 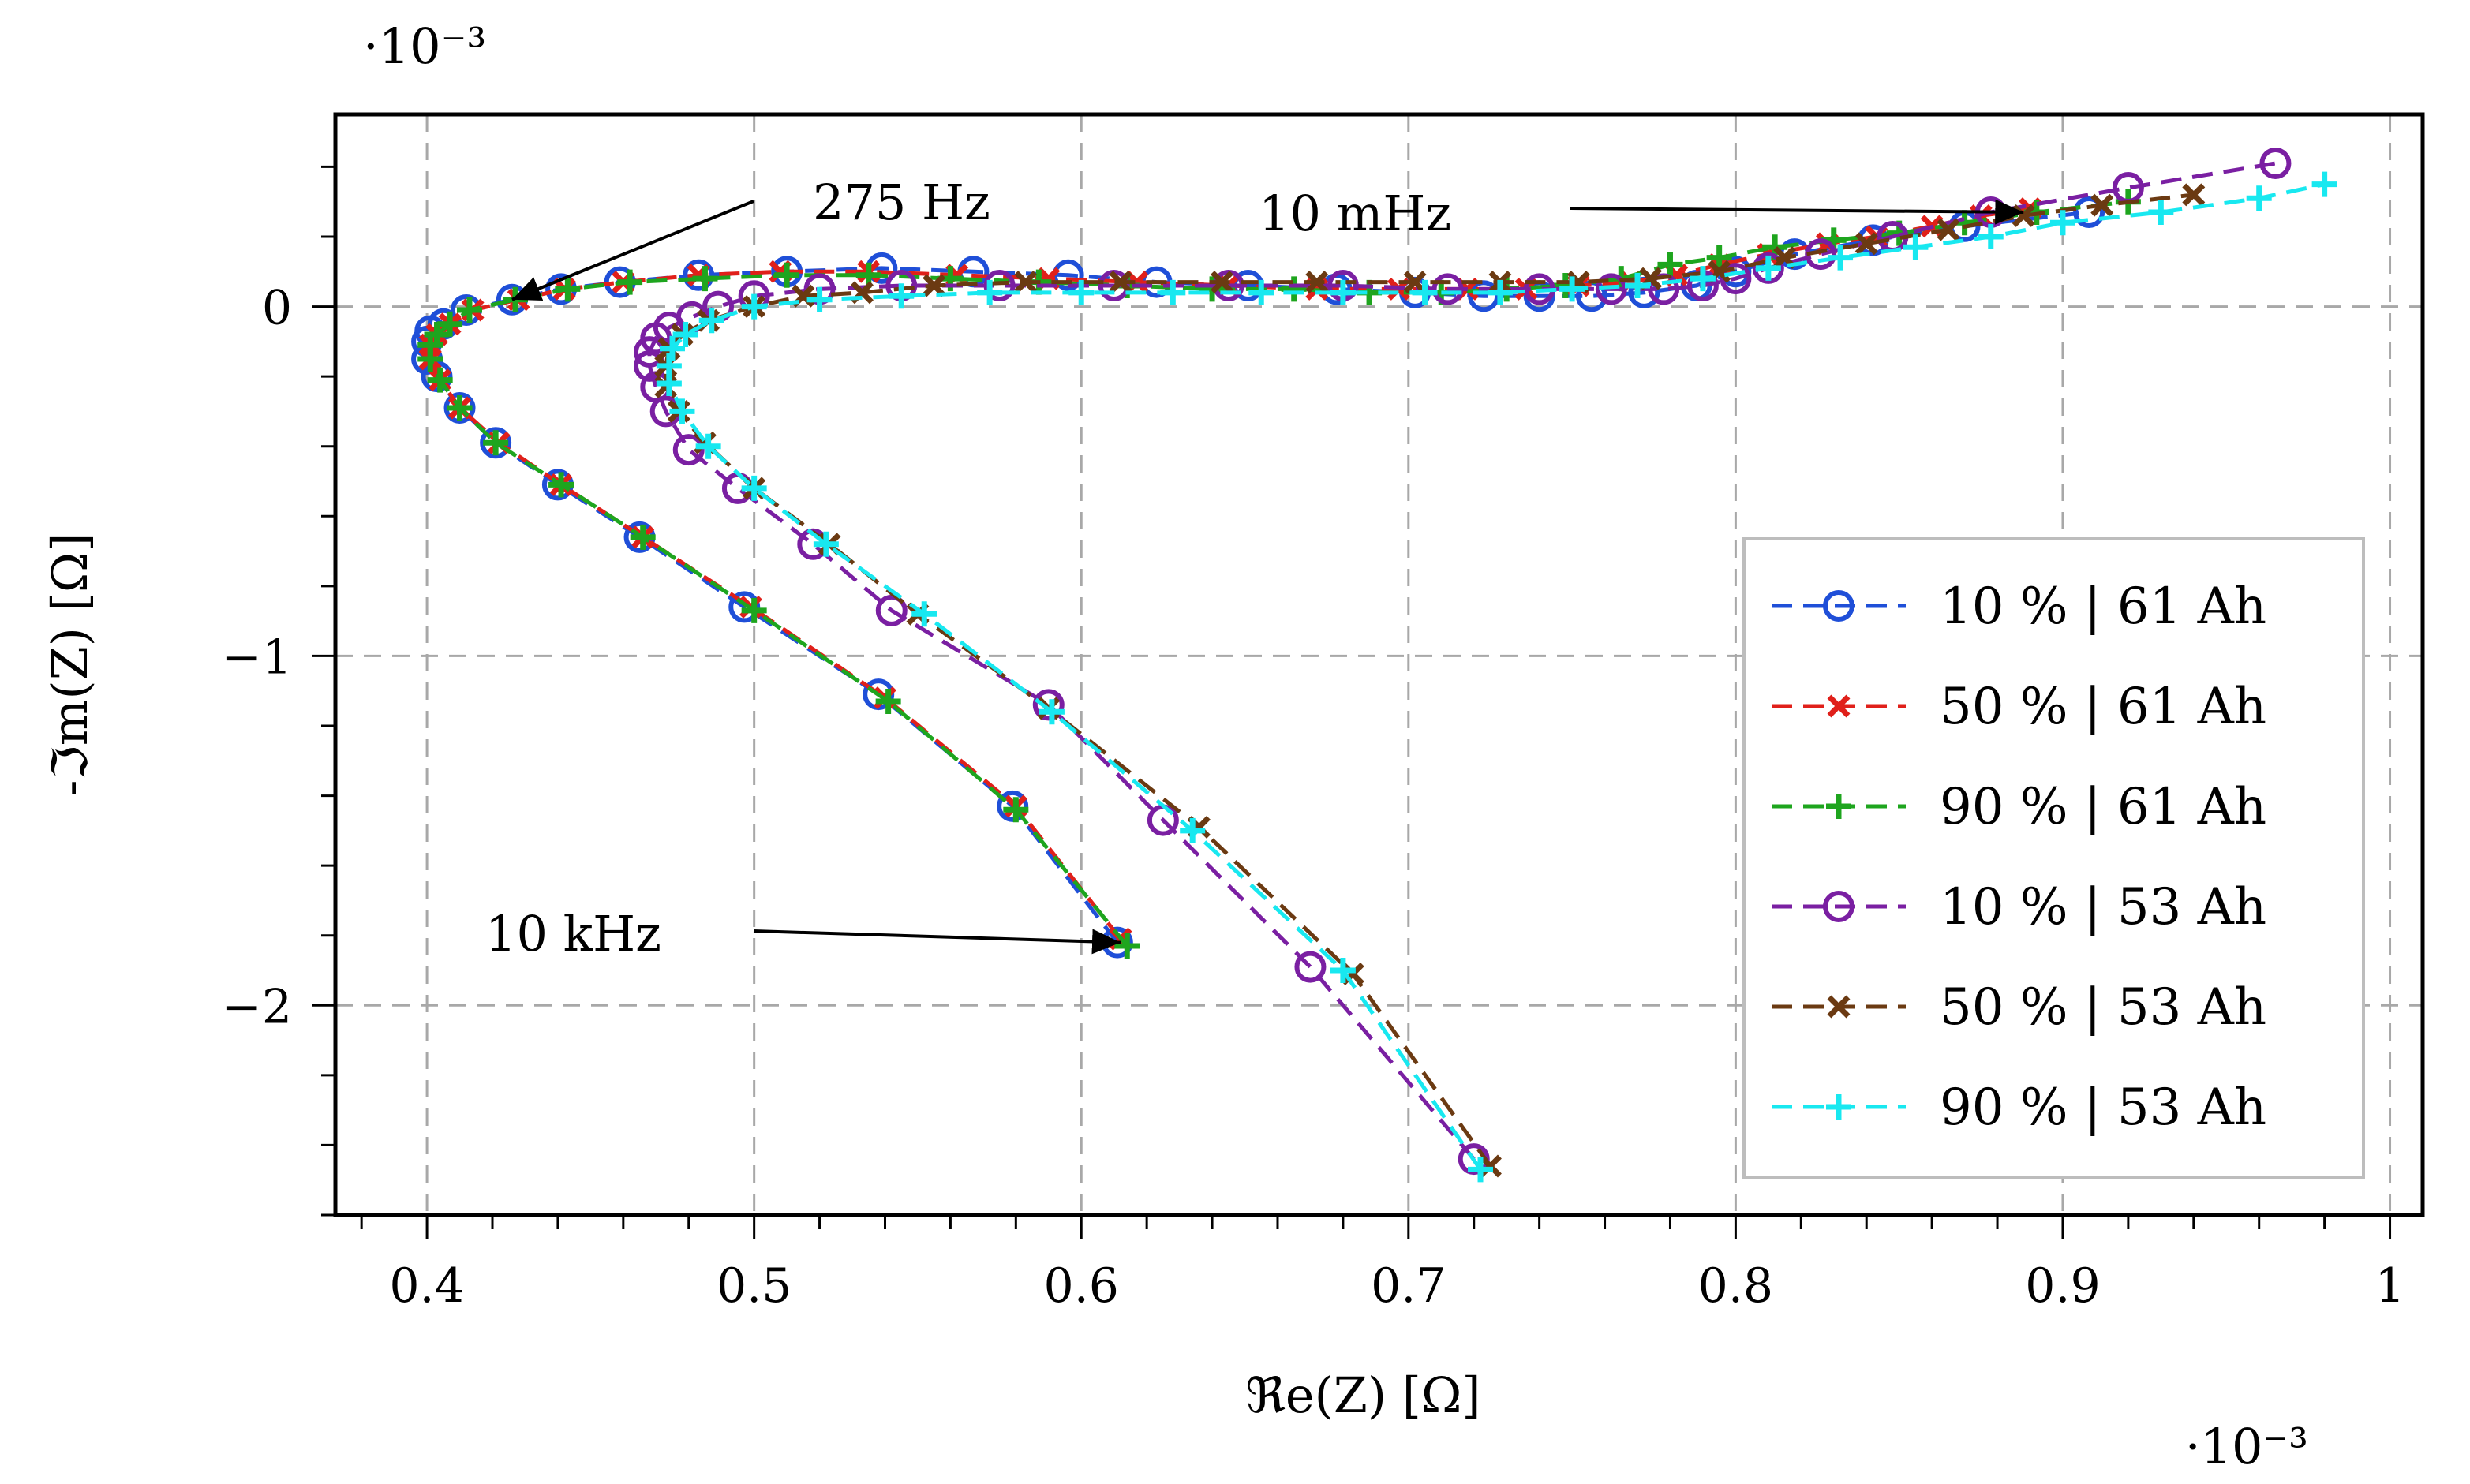 I want to click on y-tick-label: 0, so click(x=277, y=308).